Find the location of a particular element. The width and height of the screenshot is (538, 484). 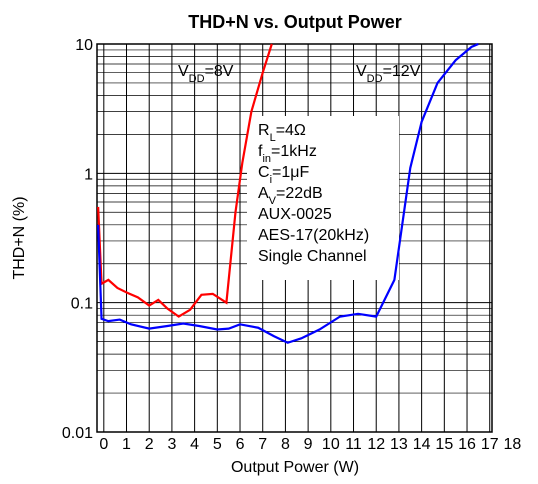

x-tick-label: 17 is located at coordinates (490, 444).